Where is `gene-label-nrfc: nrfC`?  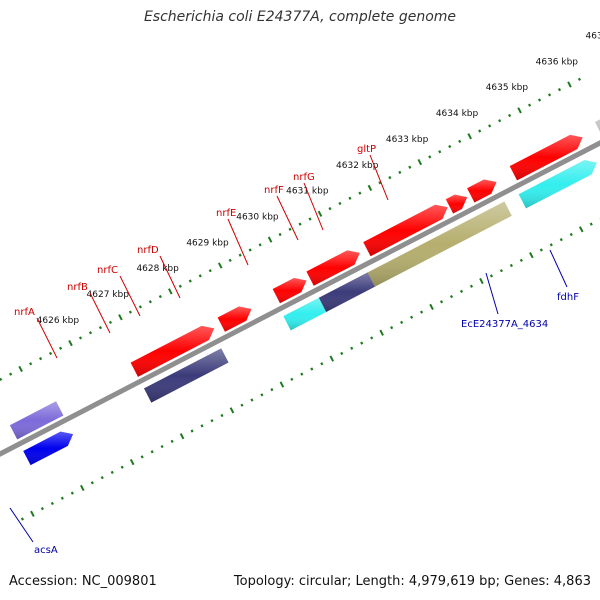
gene-label-nrfc: nrfC is located at coordinates (107, 270).